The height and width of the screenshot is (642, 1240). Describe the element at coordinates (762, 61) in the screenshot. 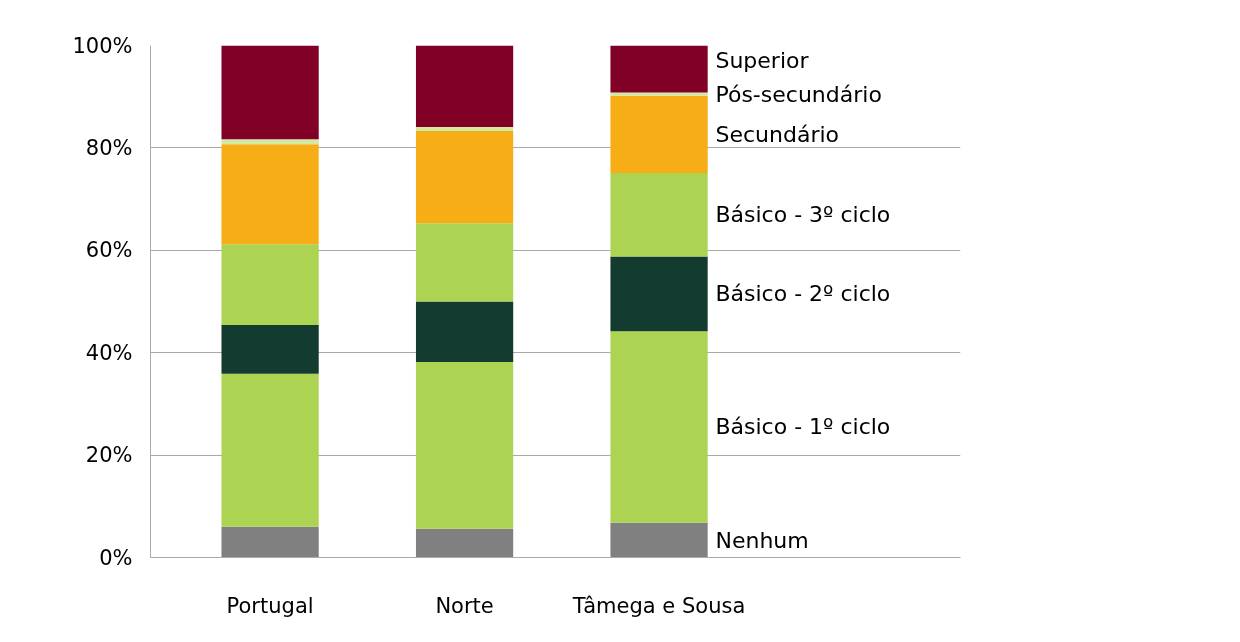

I see `series-label: Superior` at that location.